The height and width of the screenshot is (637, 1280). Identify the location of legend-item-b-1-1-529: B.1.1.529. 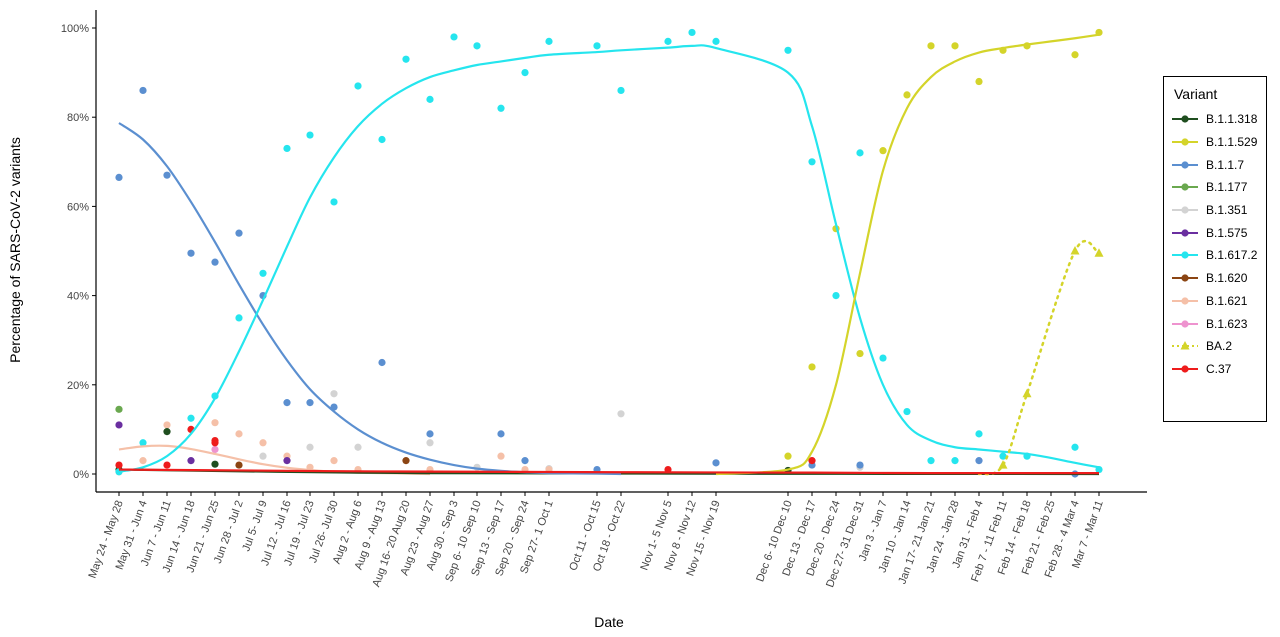
(1215, 142).